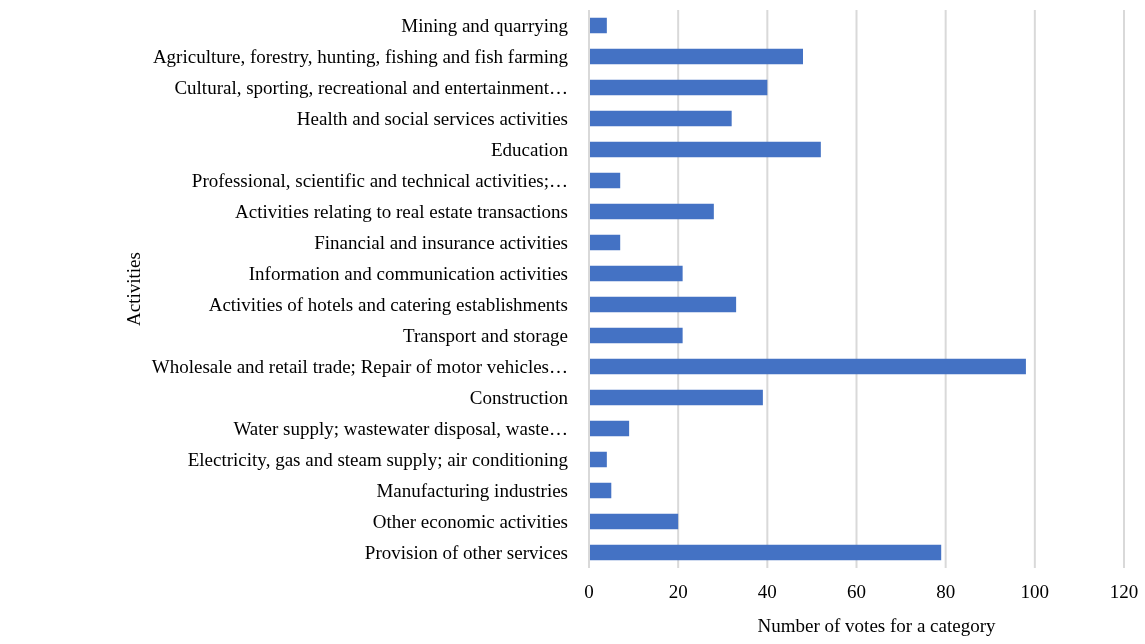  I want to click on x-tick-label: 0, so click(589, 591).